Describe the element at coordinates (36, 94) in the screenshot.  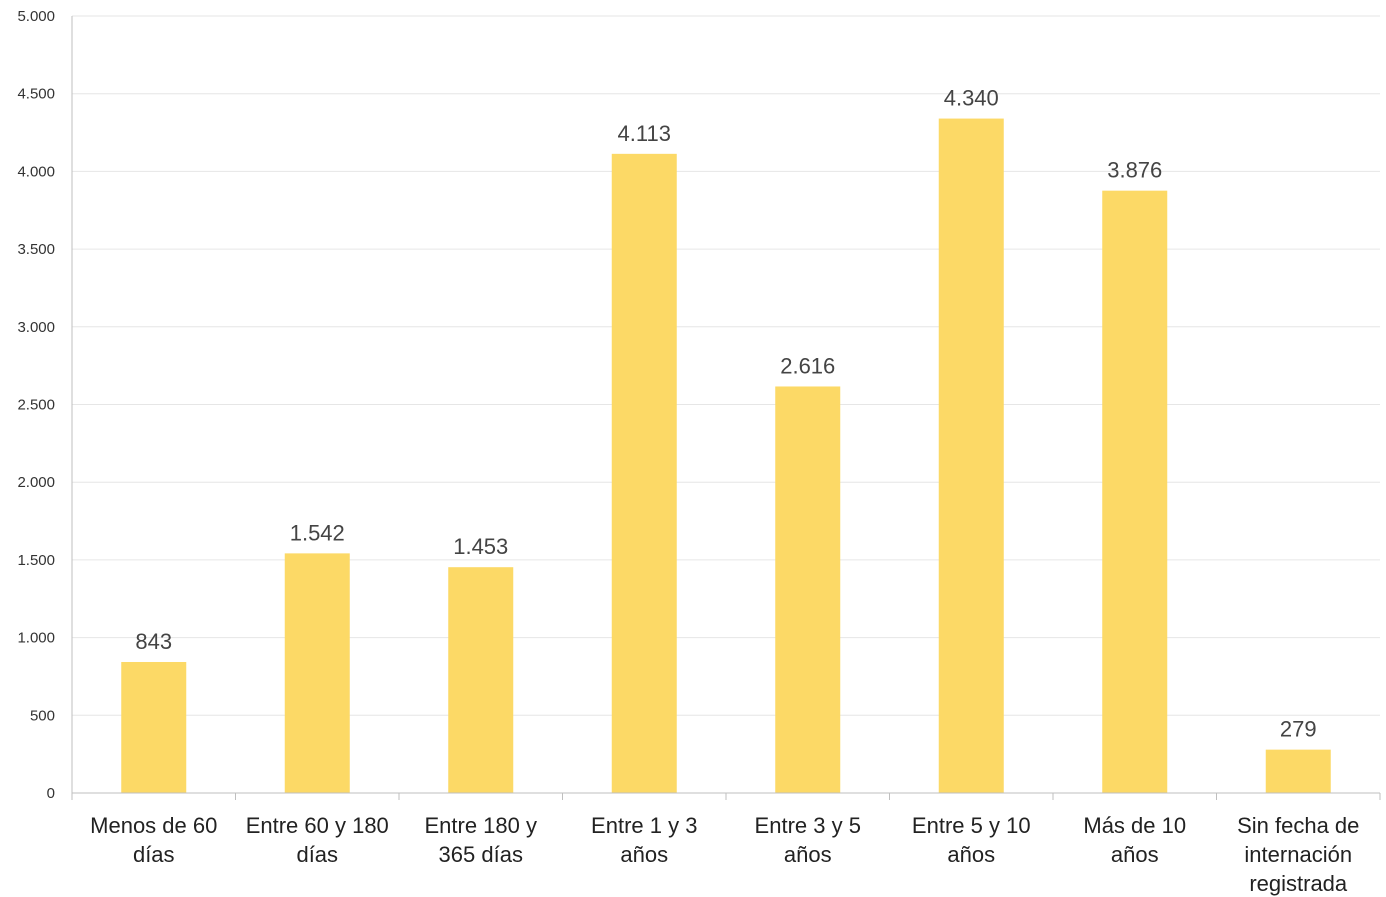
I see `y-tick-label: 4.500` at that location.